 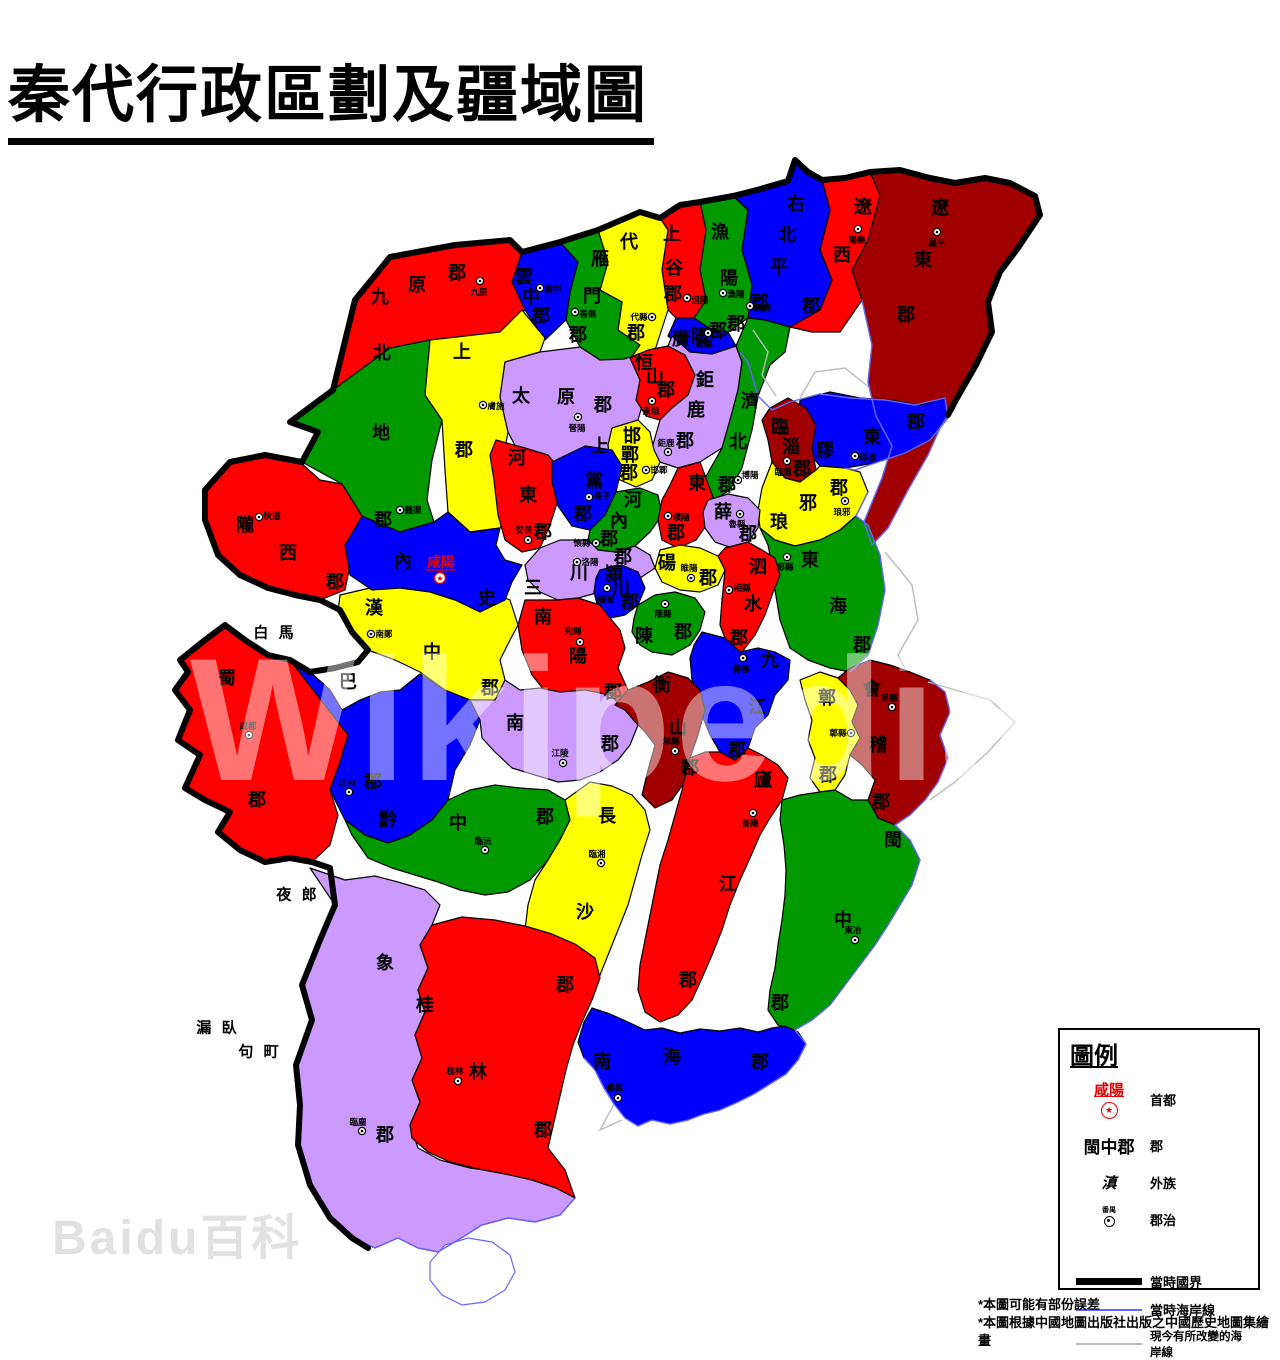 I want to click on legend-item-capital: 咸陽 ★ 首都, so click(x=1159, y=1099).